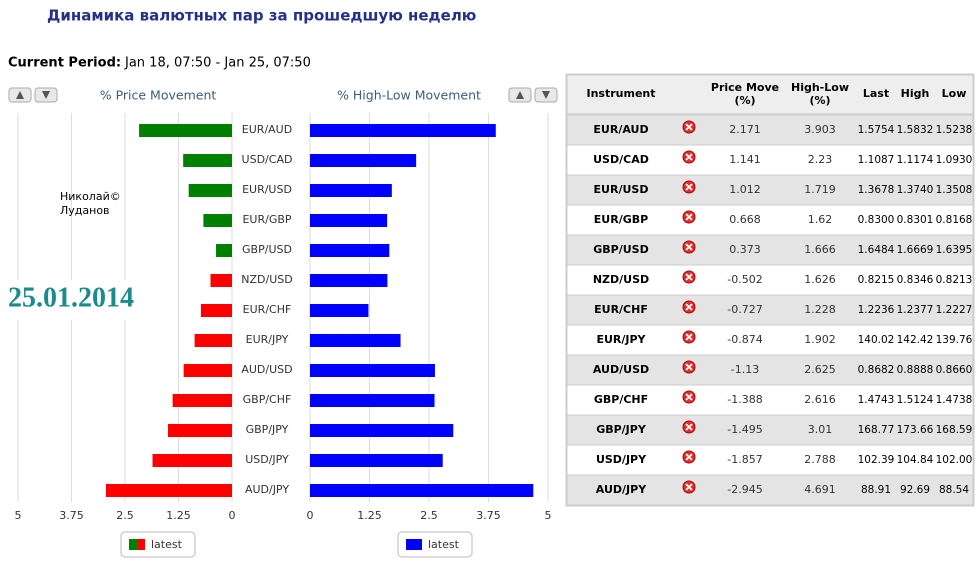  What do you see at coordinates (915, 280) in the screenshot?
I see `price-cell: 0.8346` at bounding box center [915, 280].